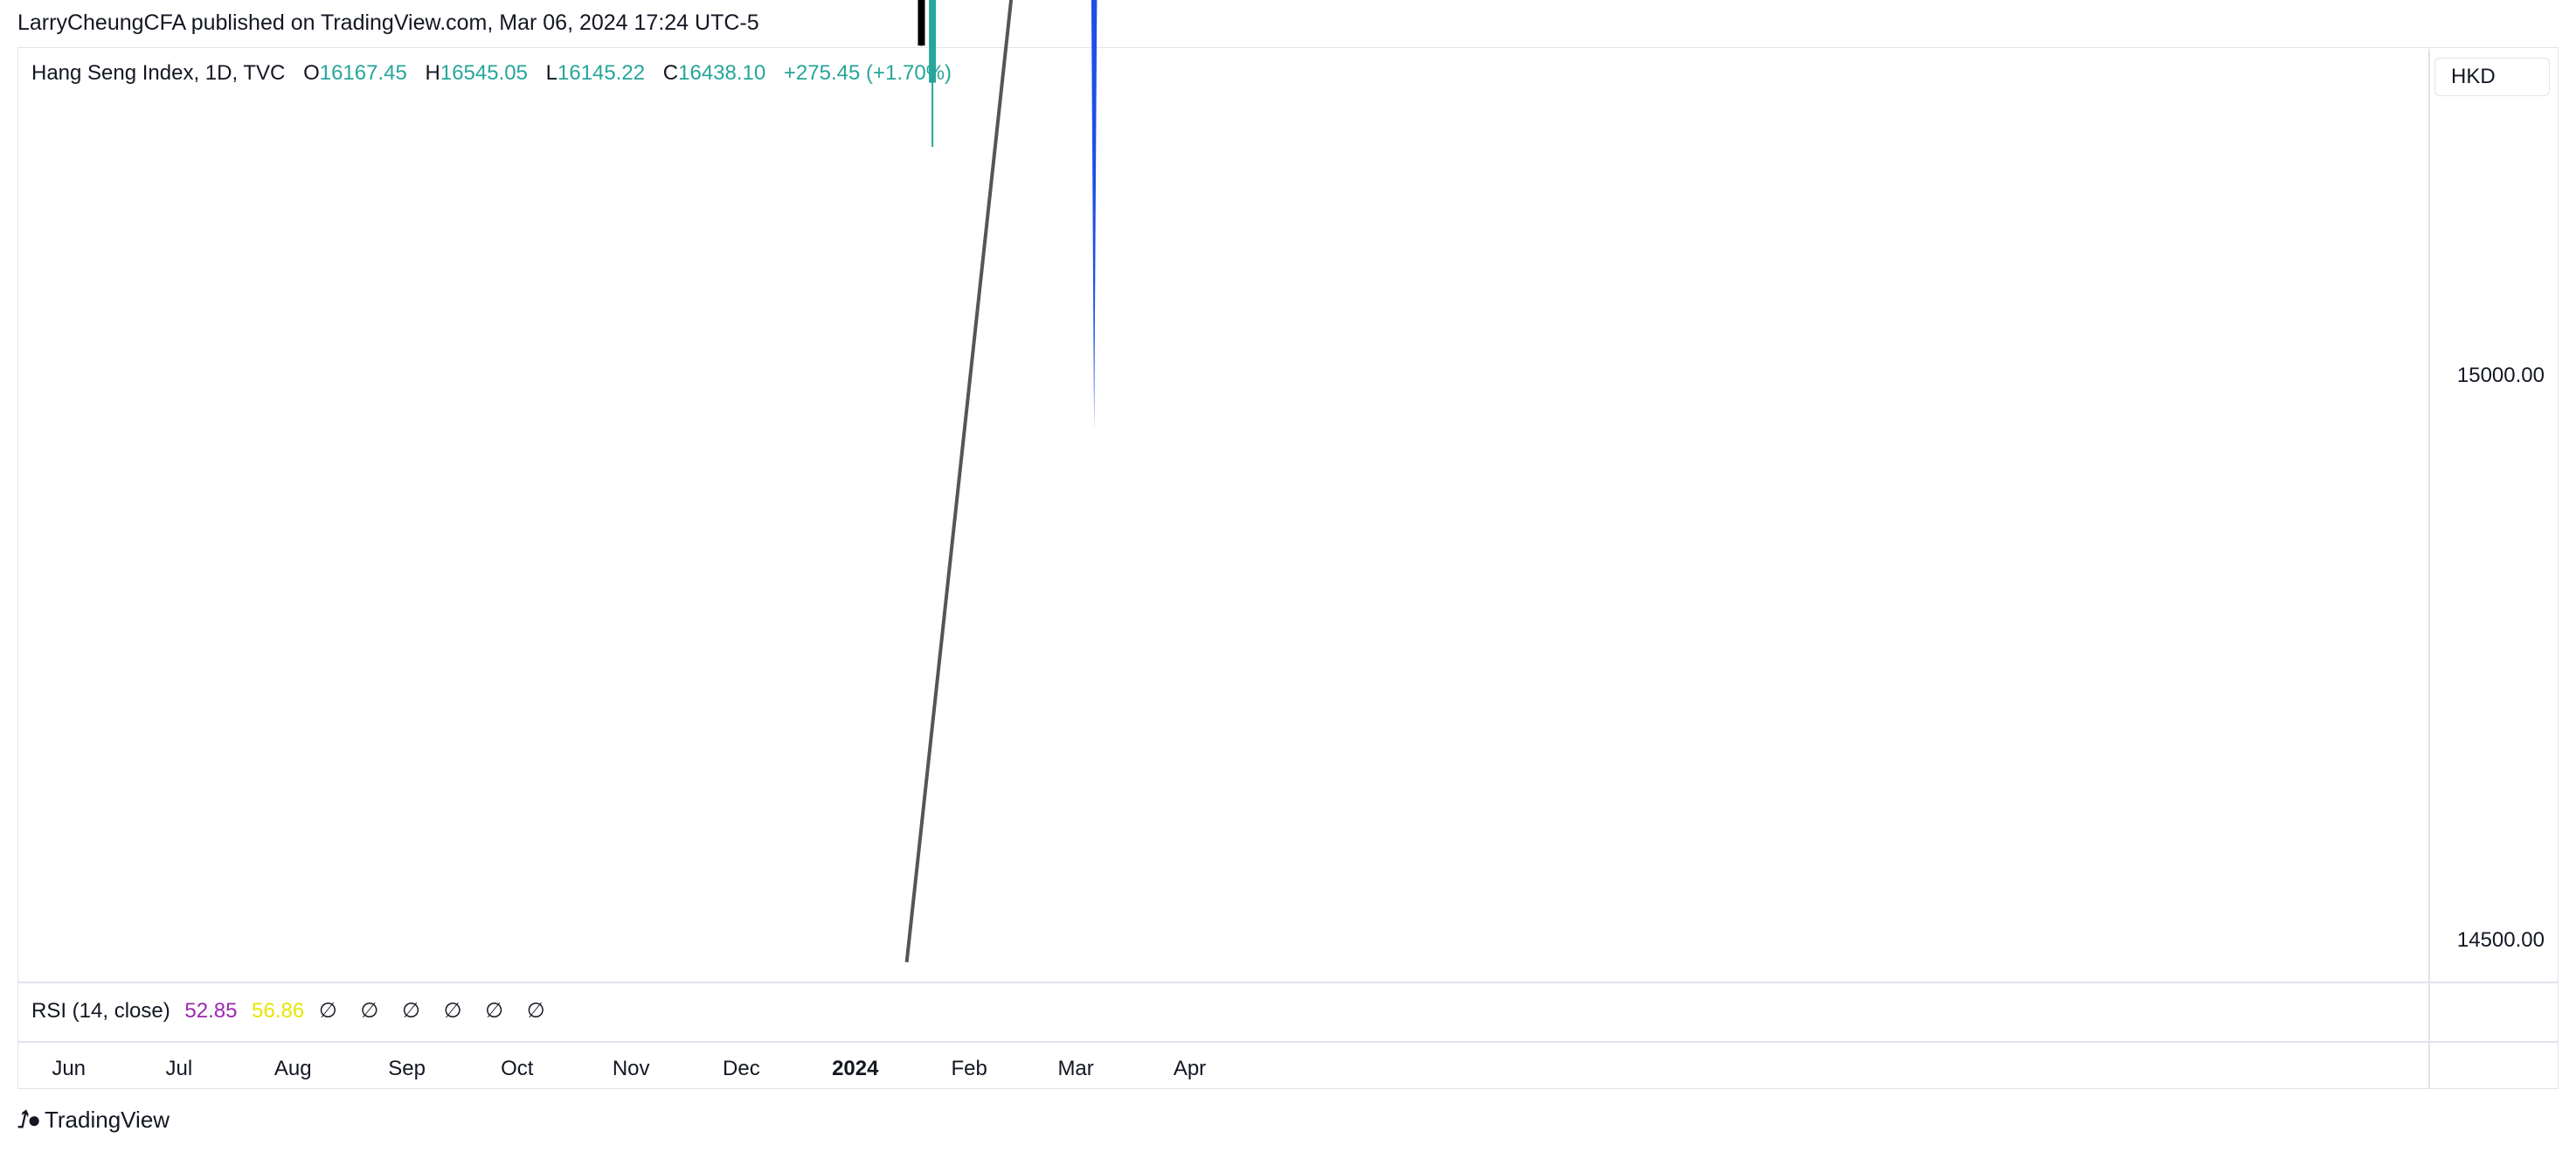  Describe the element at coordinates (867, 73) in the screenshot. I see `change-value: +275.45 (+1.70%)` at that location.